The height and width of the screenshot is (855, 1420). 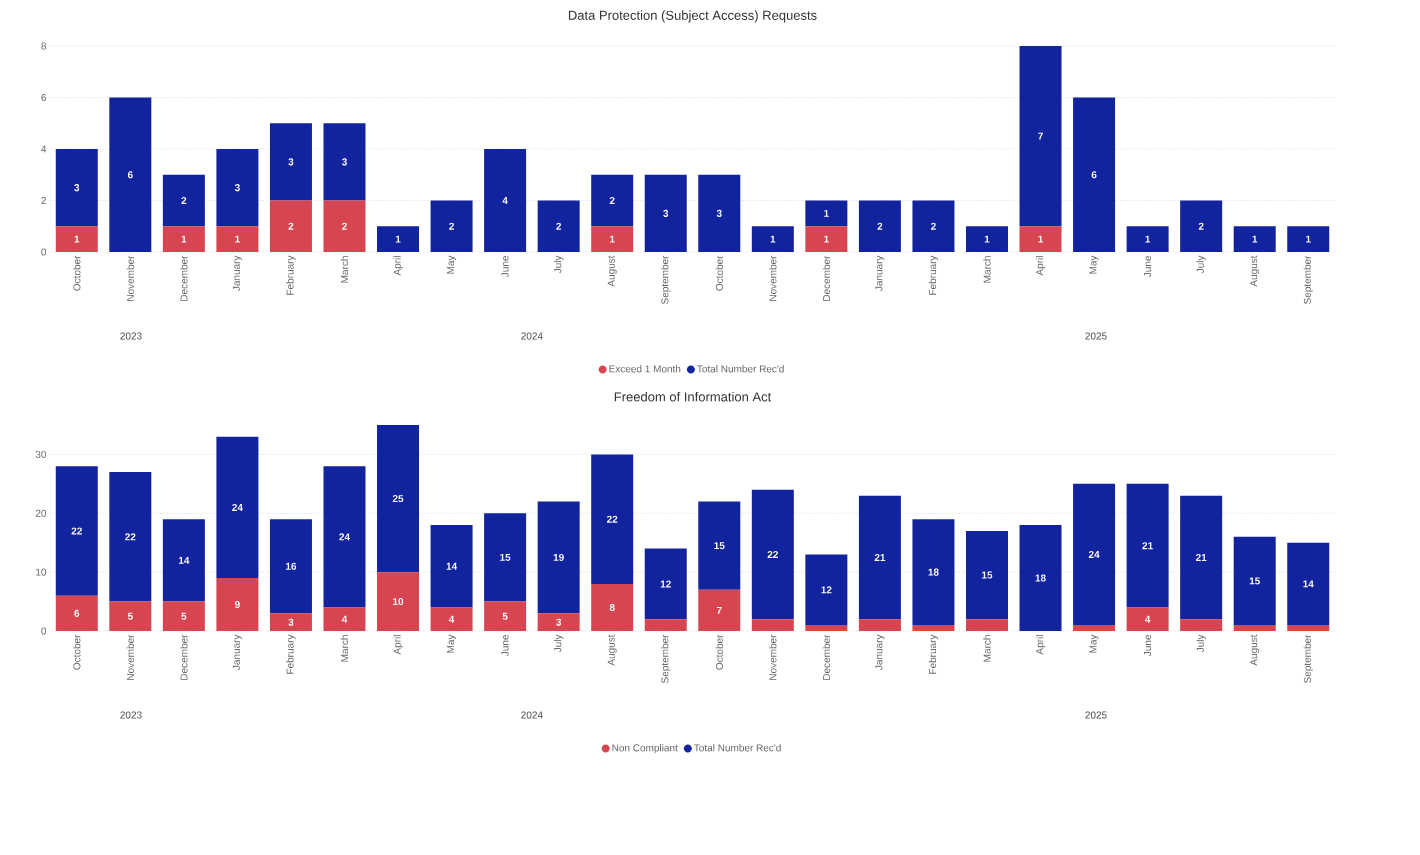 I want to click on legend-label: Exceed 1 Month, so click(x=645, y=369).